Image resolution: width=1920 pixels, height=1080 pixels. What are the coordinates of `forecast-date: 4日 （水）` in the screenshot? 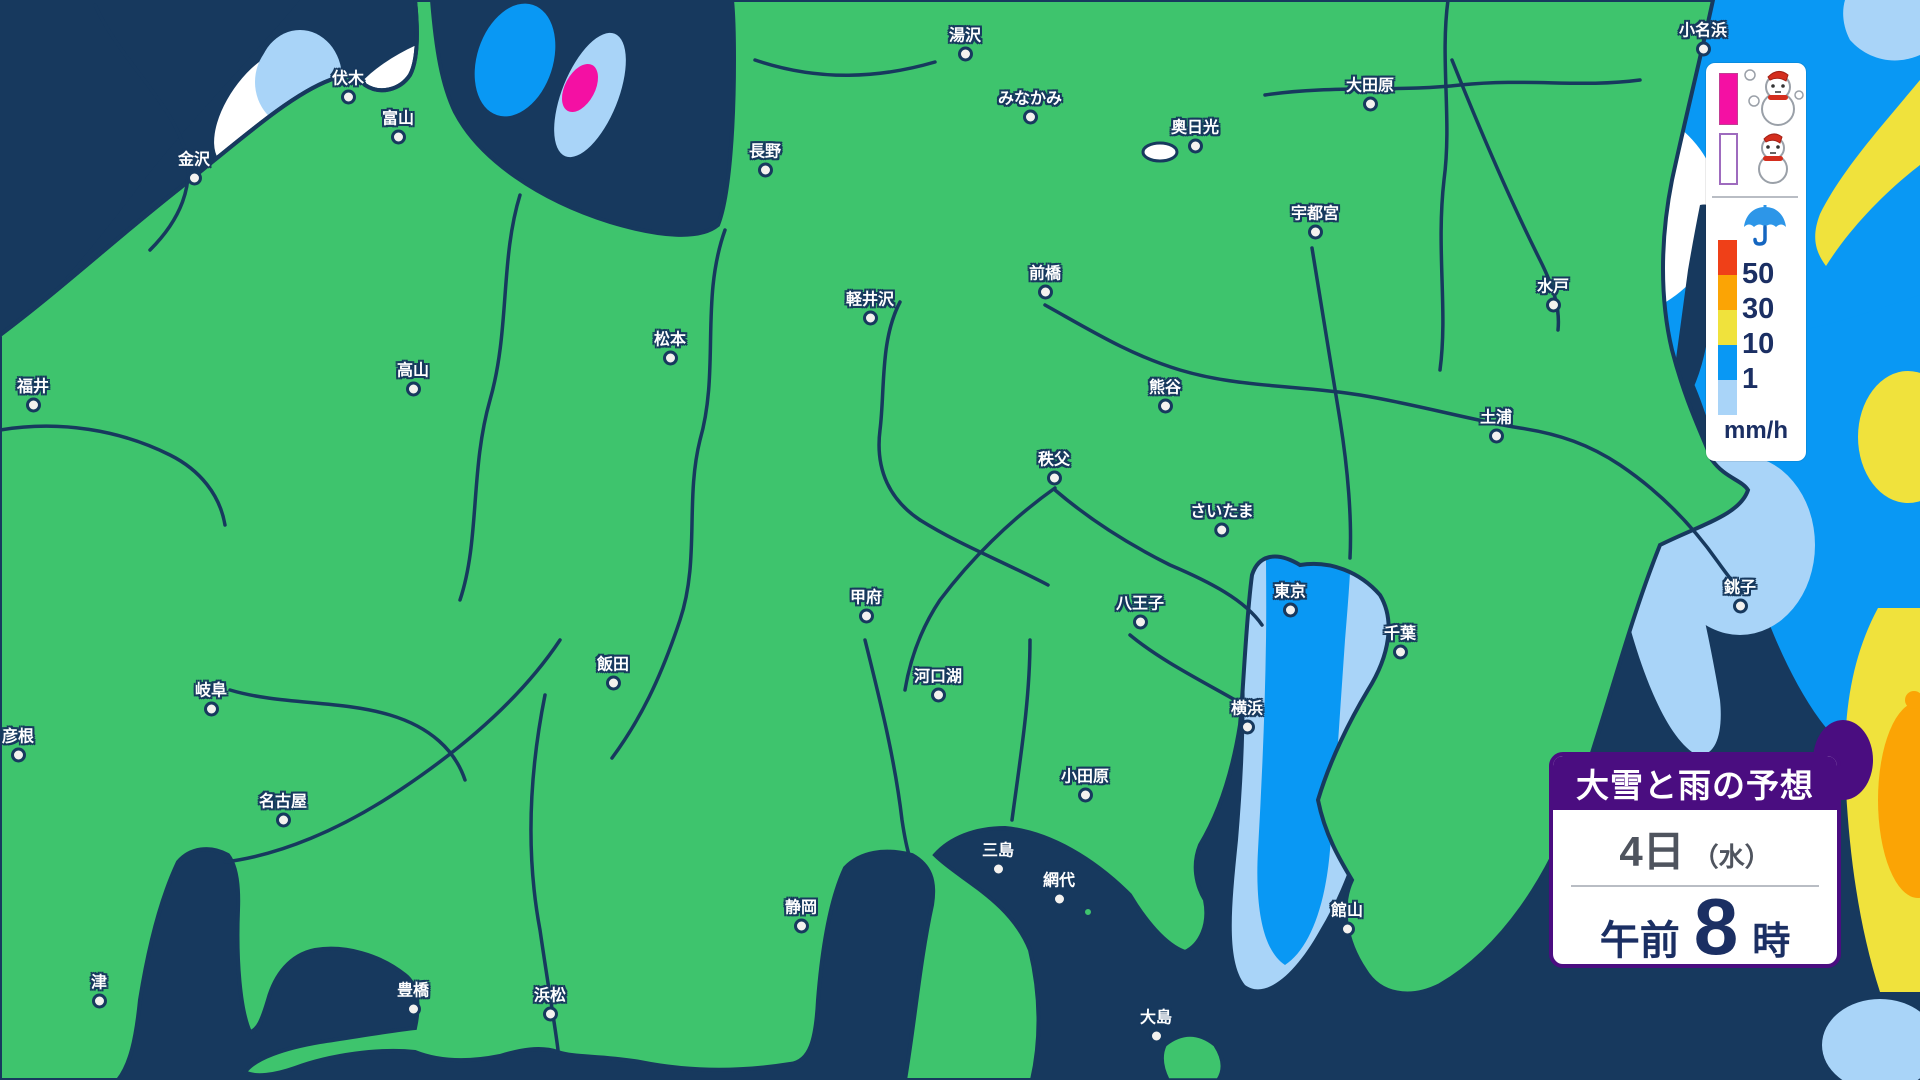 It's located at (1695, 848).